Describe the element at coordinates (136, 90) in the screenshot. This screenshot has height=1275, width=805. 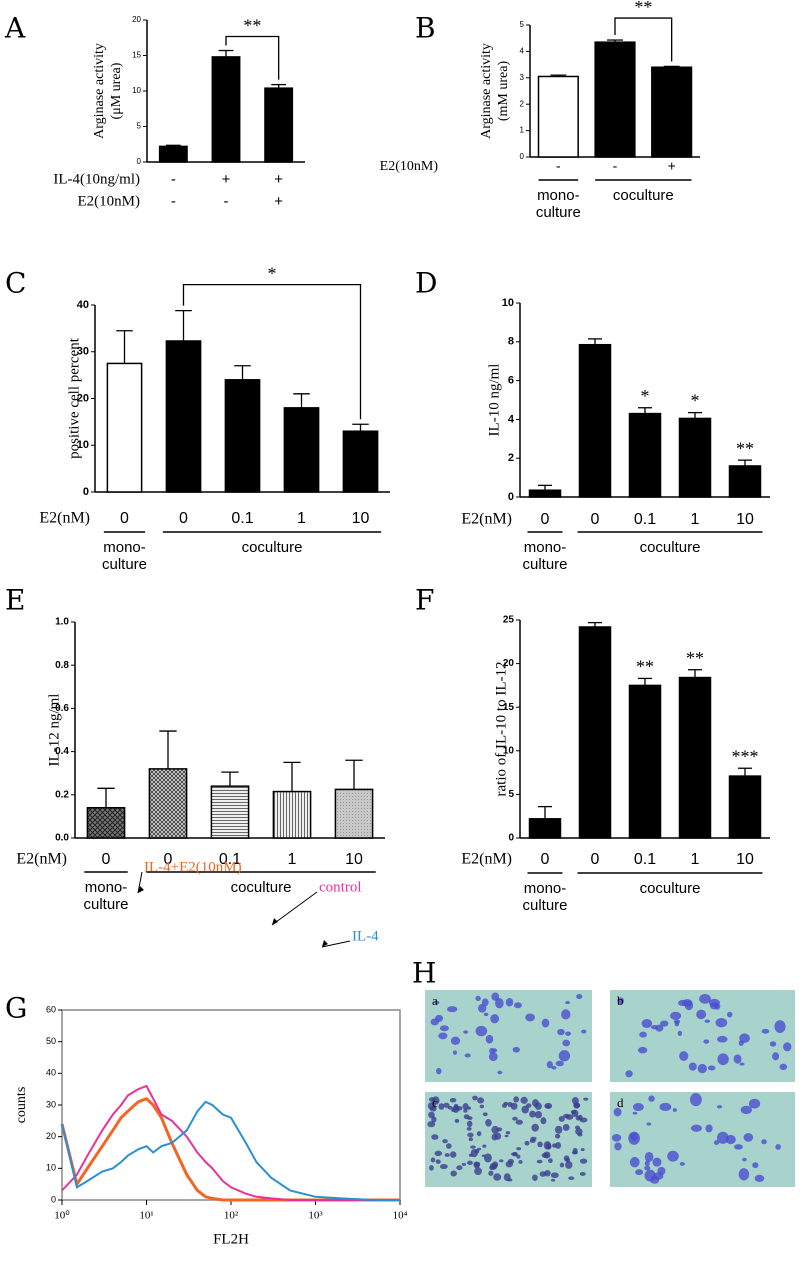
I see `y-tick-label: 10` at that location.